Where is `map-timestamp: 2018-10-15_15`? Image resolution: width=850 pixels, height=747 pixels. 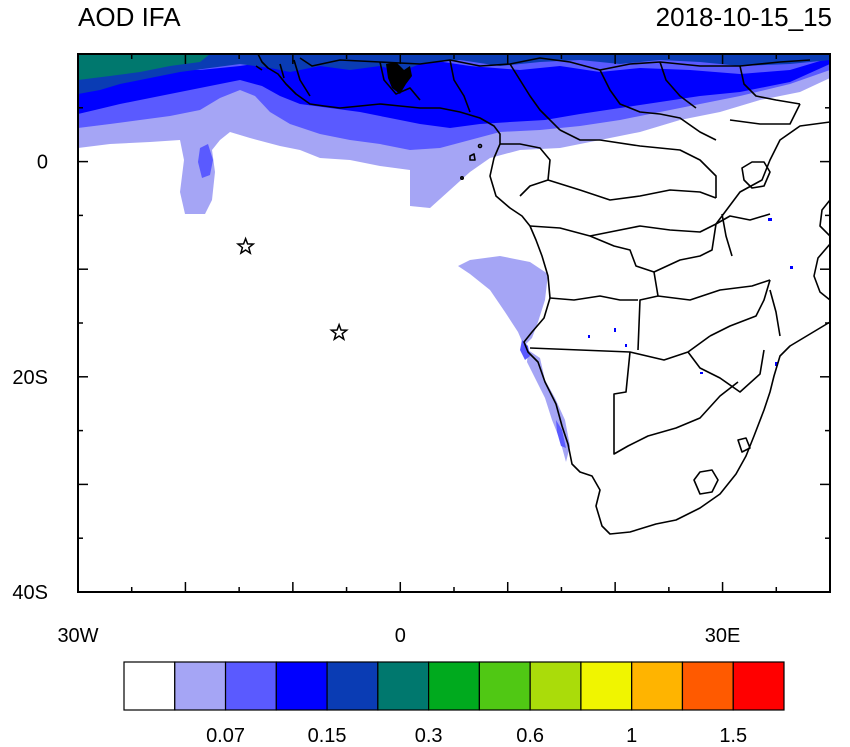
map-timestamp: 2018-10-15_15 is located at coordinates (743, 17).